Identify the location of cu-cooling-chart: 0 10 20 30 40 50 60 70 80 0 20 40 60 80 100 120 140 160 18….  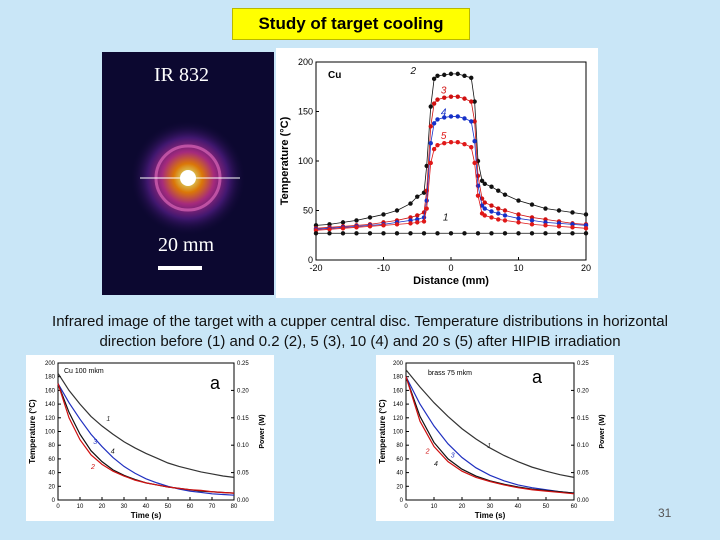
(150, 438).